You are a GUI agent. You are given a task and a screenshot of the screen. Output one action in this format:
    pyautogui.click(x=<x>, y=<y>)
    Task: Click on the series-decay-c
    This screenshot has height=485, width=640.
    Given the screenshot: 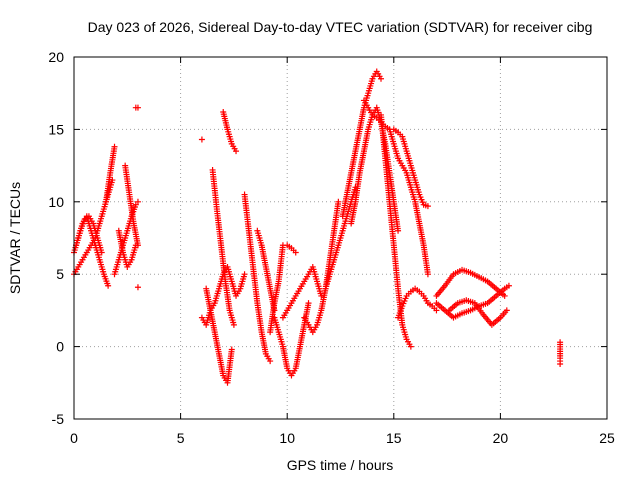 What is the action you would take?
    pyautogui.click(x=417, y=303)
    